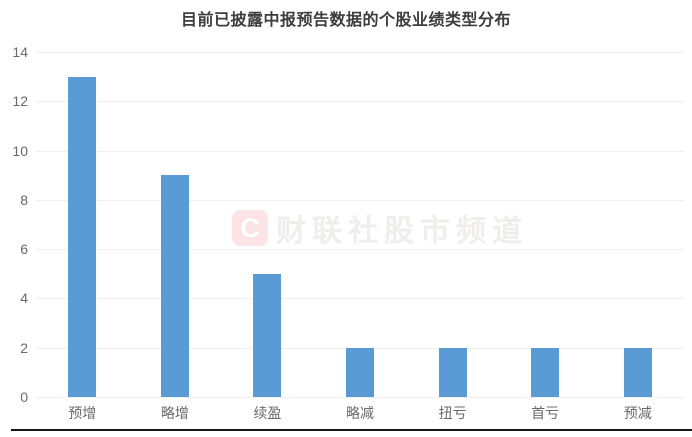 This screenshot has width=692, height=437. I want to click on bar-首亏, so click(545, 372).